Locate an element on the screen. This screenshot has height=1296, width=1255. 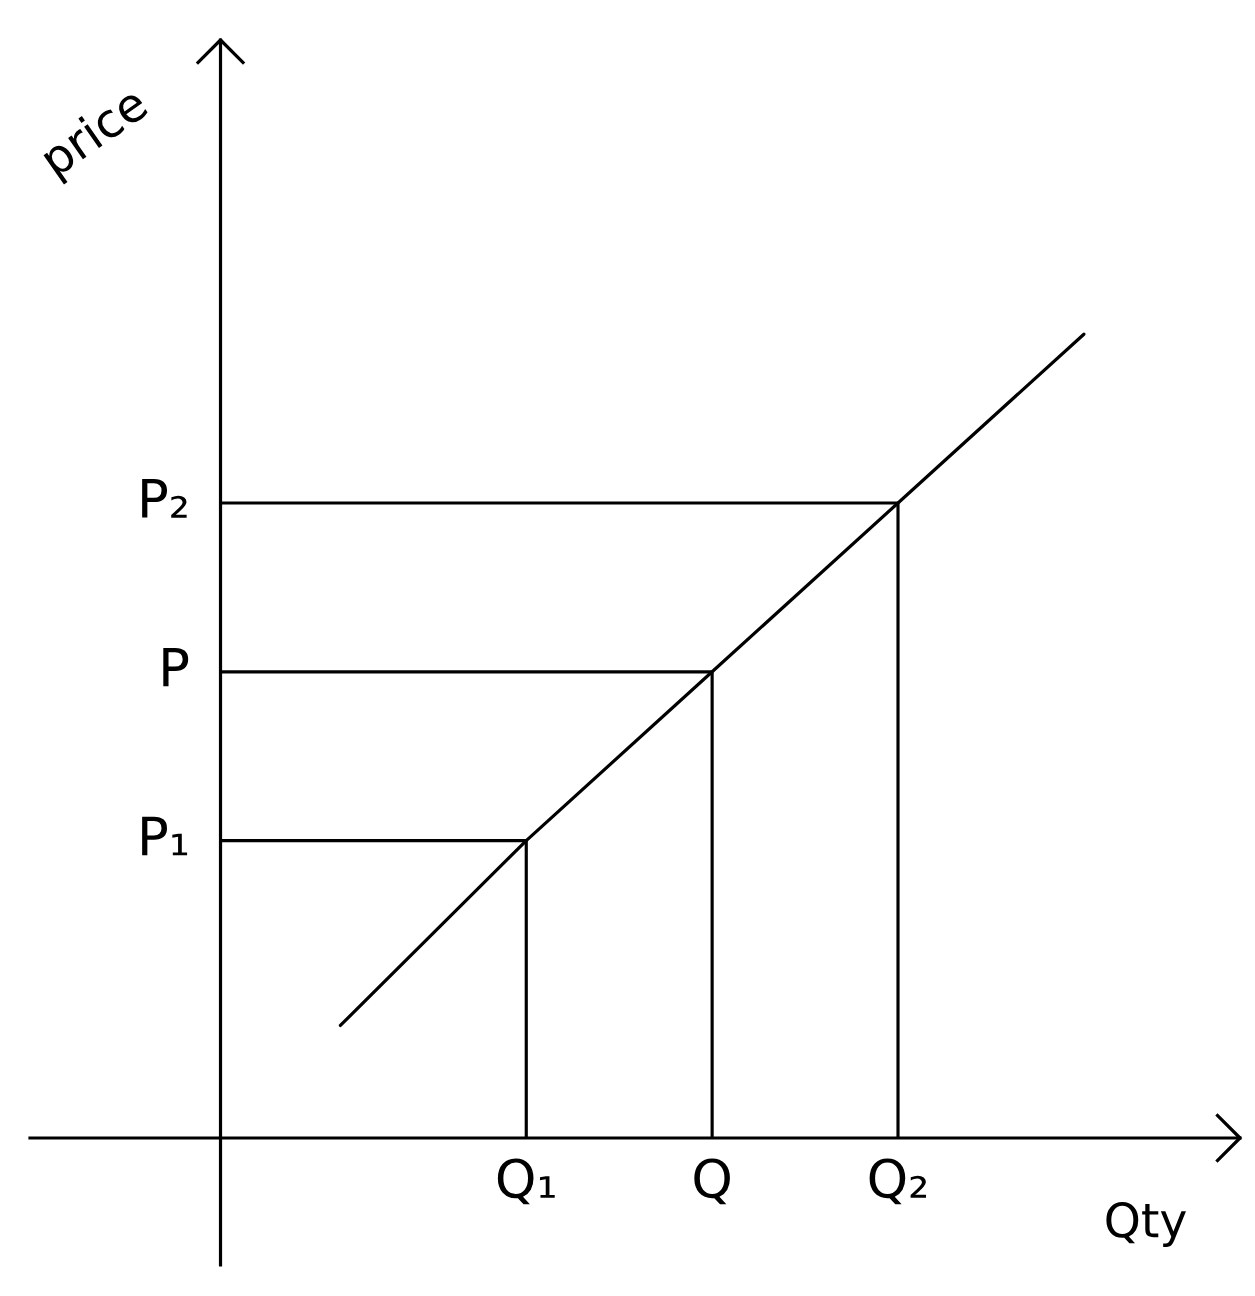
x-axis-title: Qty is located at coordinates (1146, 1224).